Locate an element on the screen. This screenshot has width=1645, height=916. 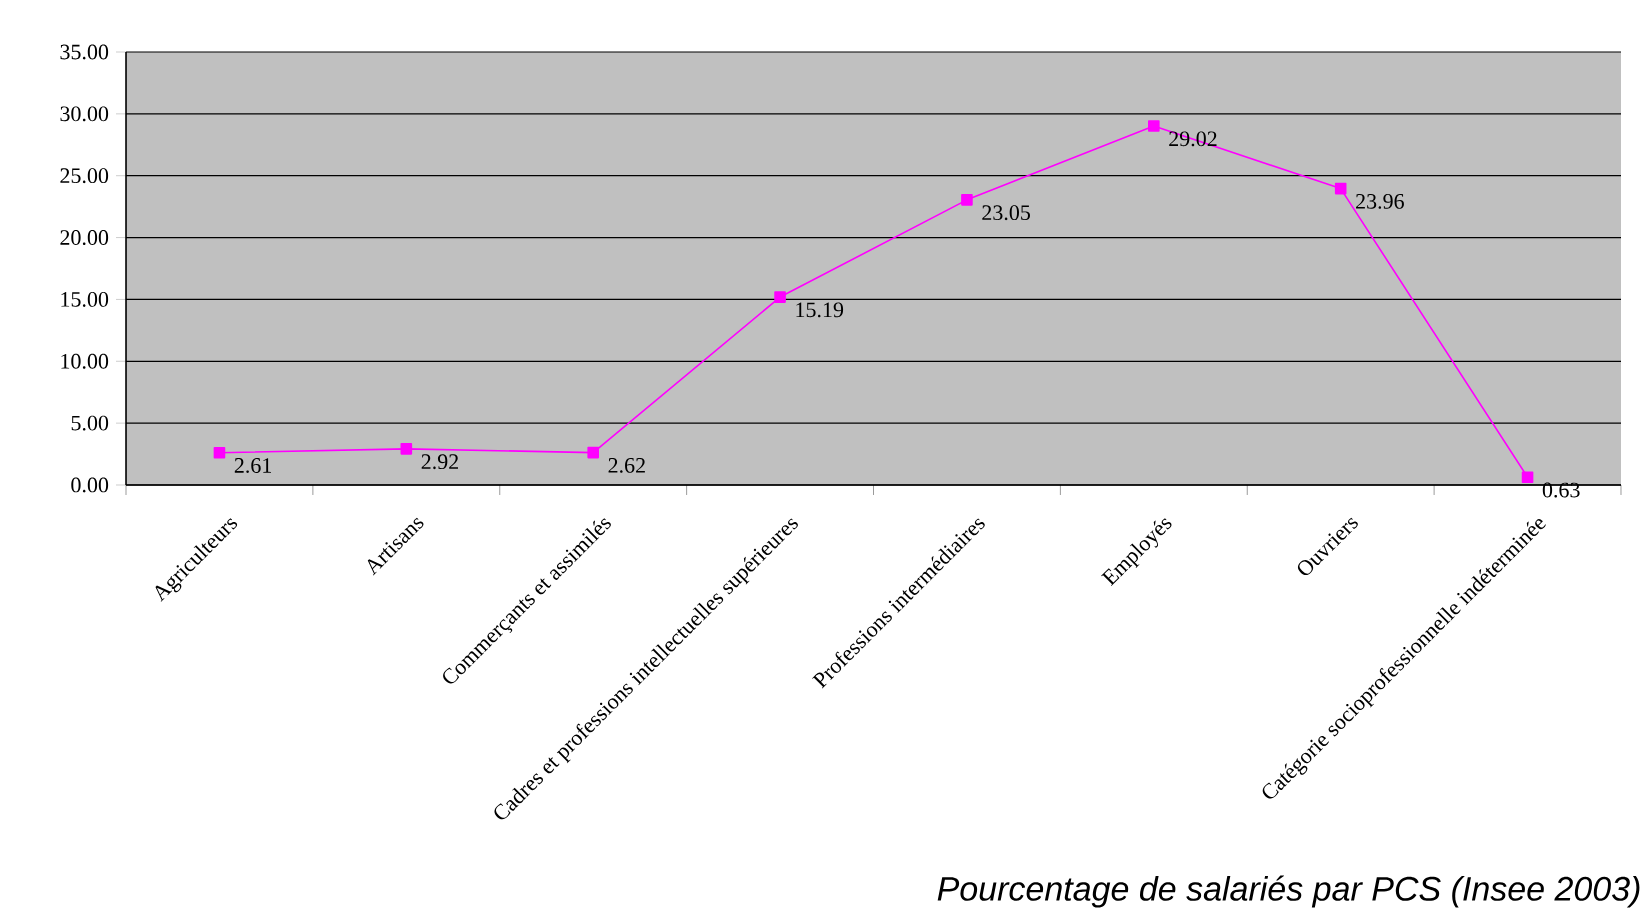
text: Pourcentage de salariés par PCS (Insee 2003) is located at coordinates (1288, 891).